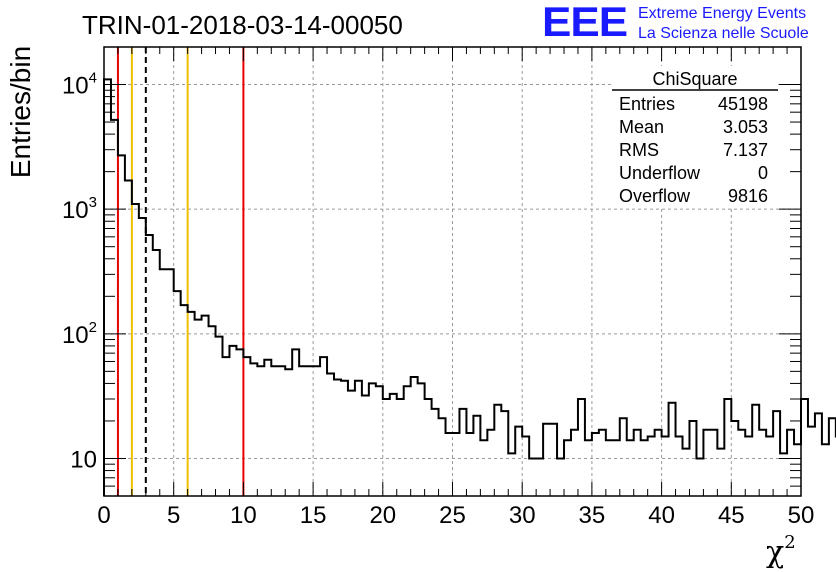 This screenshot has height=572, width=836. Describe the element at coordinates (93, 78) in the screenshot. I see `y-tick-label-exponent: 4` at that location.